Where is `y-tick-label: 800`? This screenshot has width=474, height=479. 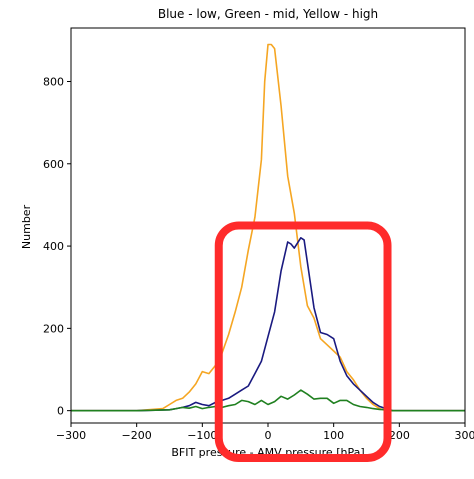
y-tick-label: 800 is located at coordinates (53, 81).